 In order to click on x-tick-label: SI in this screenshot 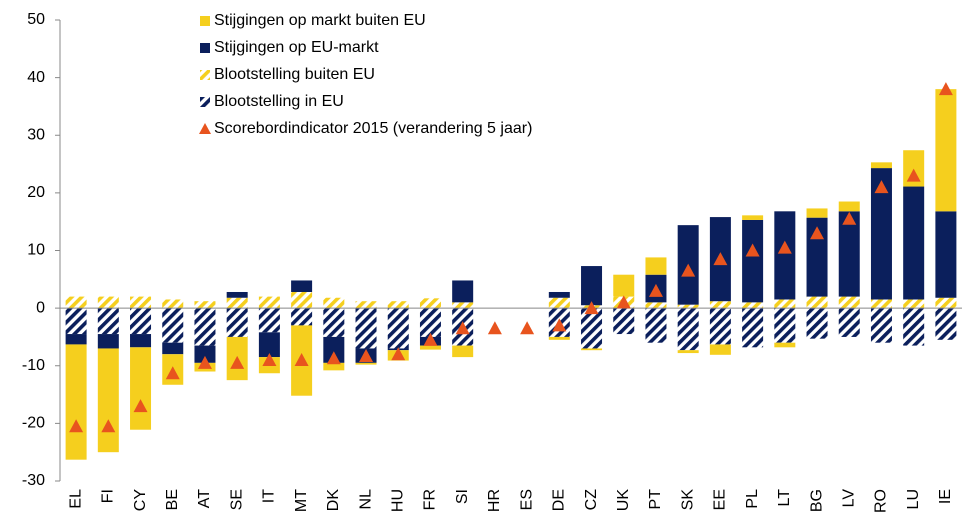, I will do `click(462, 496)`.